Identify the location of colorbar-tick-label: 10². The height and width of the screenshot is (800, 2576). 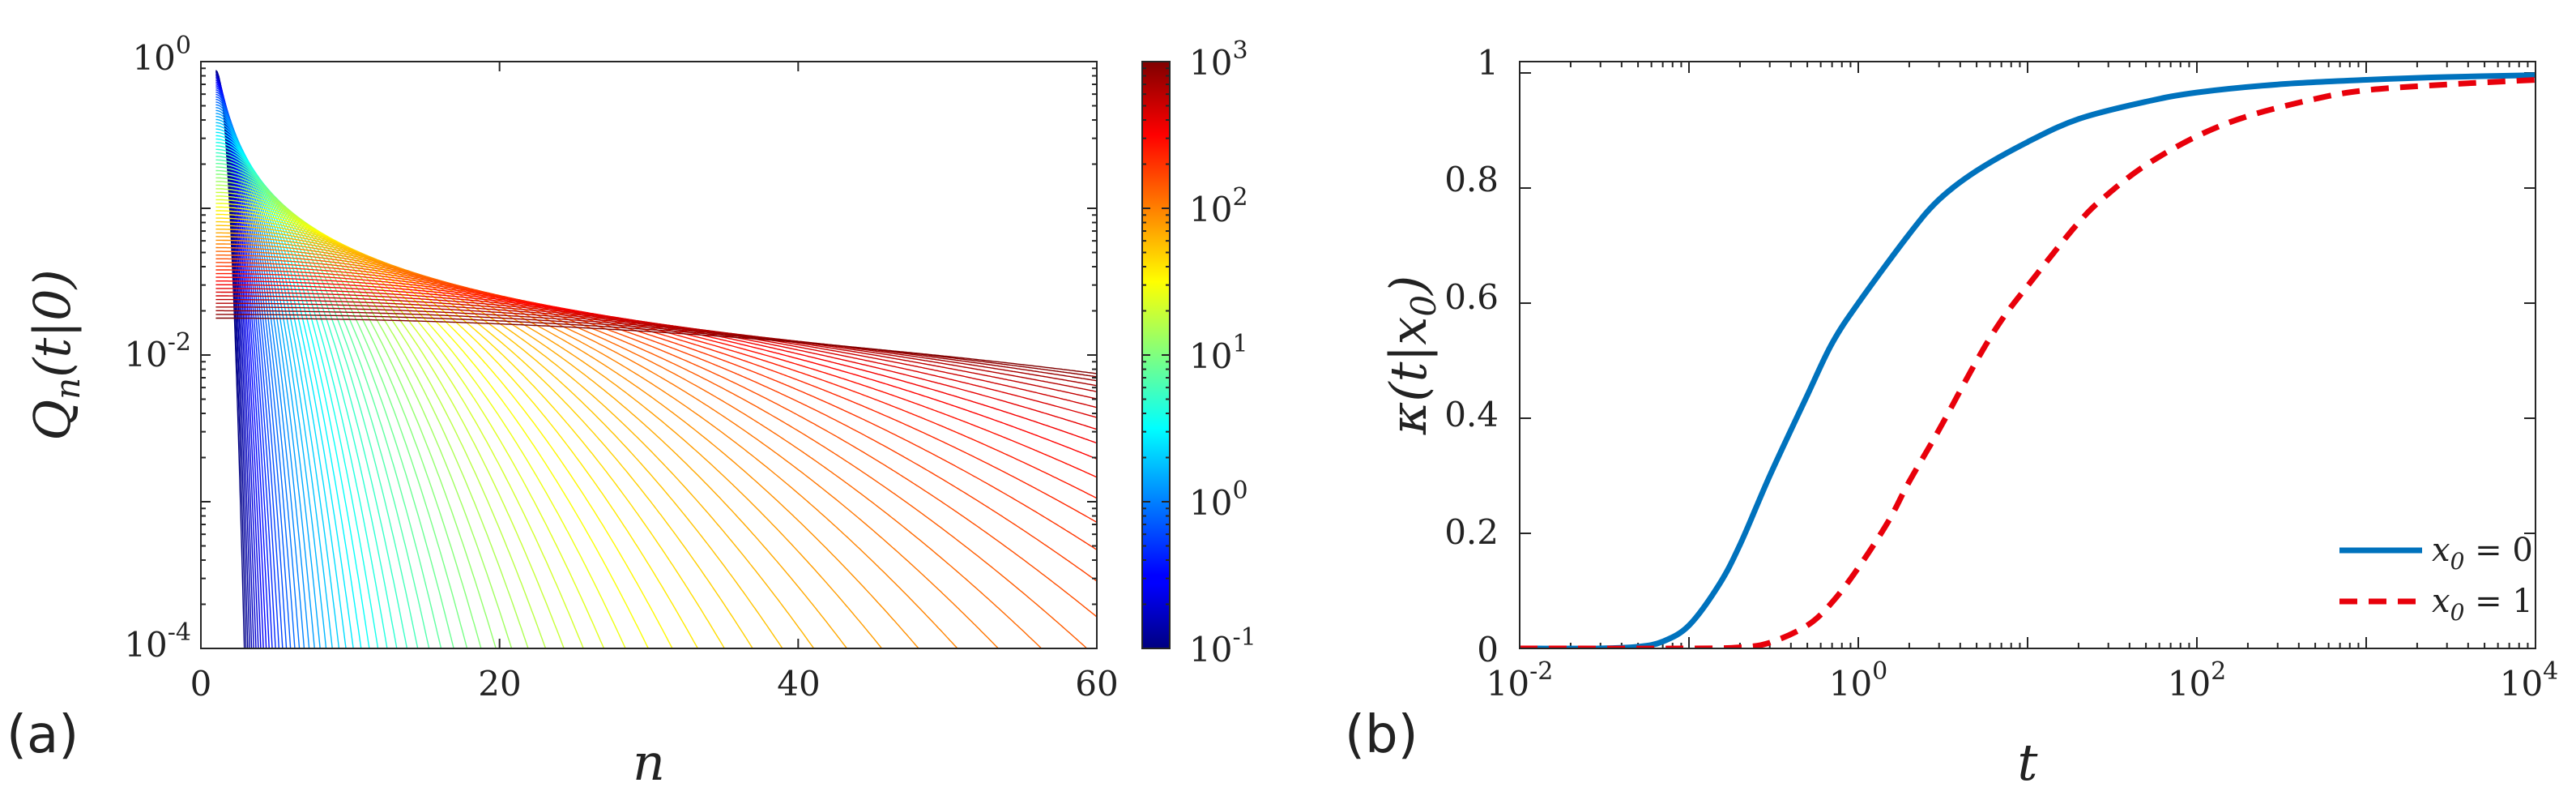
(1219, 206).